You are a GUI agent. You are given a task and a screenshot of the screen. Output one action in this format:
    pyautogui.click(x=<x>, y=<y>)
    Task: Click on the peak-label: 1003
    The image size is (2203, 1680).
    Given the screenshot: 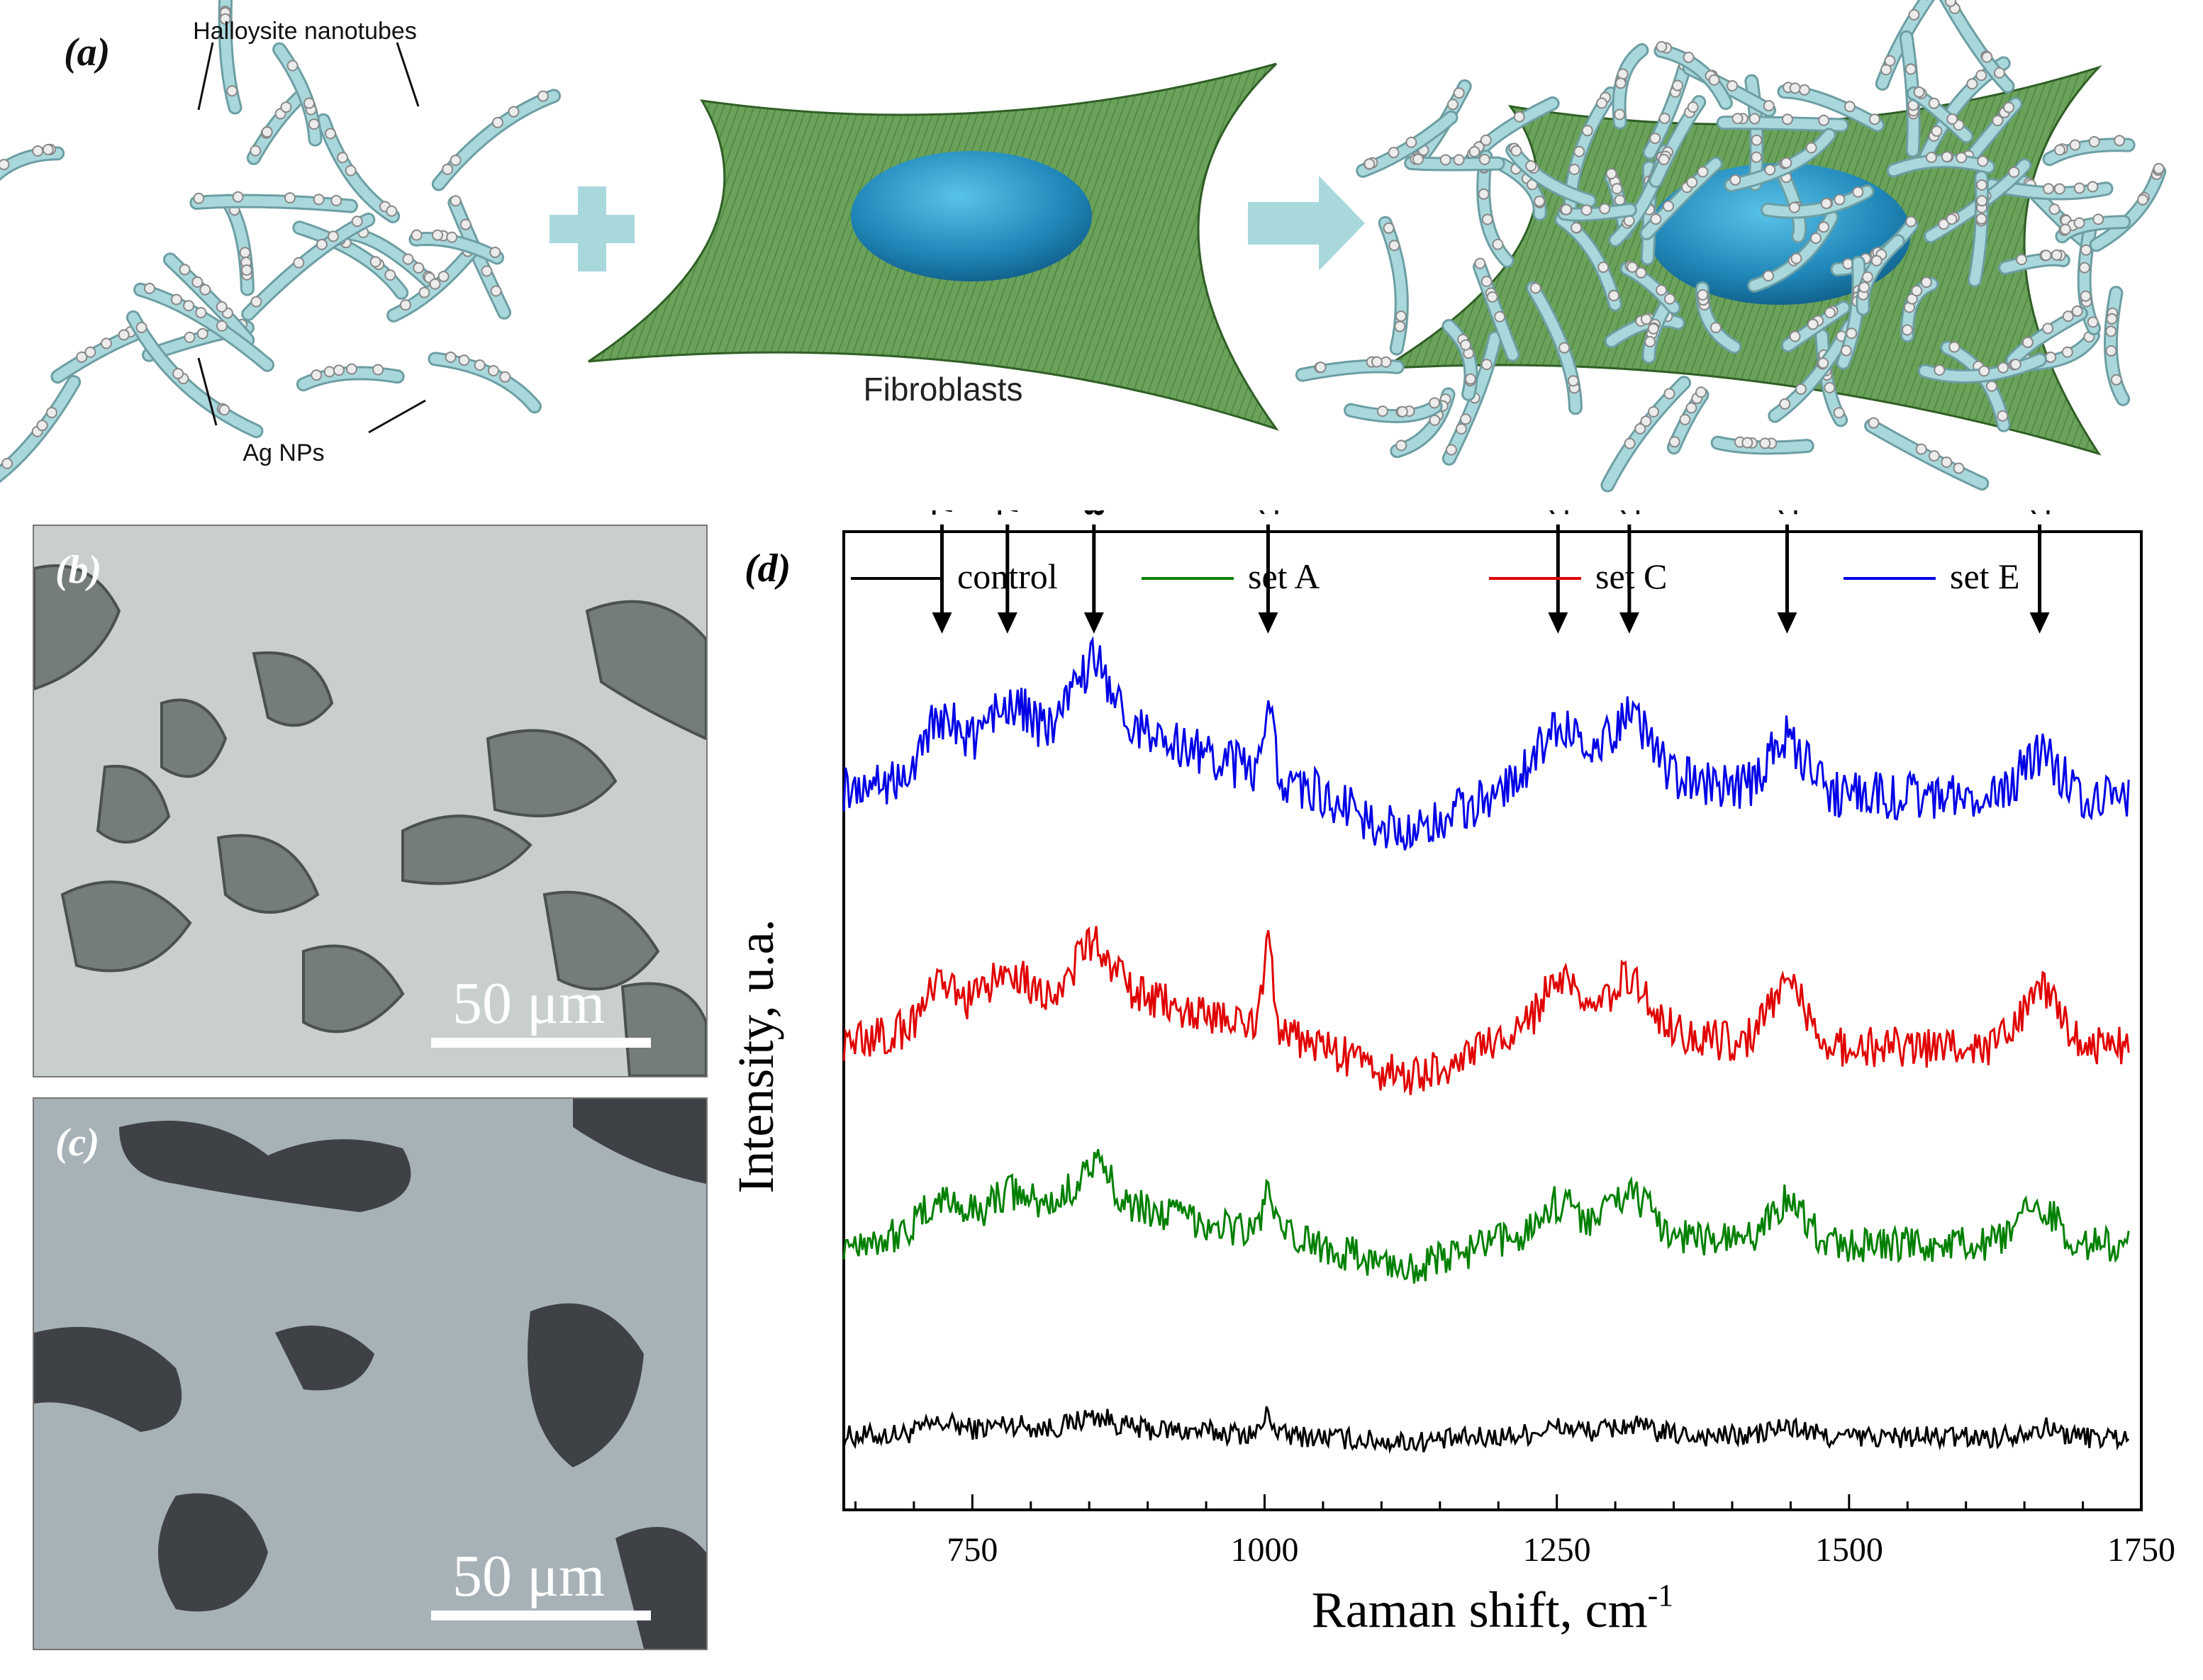 What is the action you would take?
    pyautogui.click(x=1268, y=513)
    